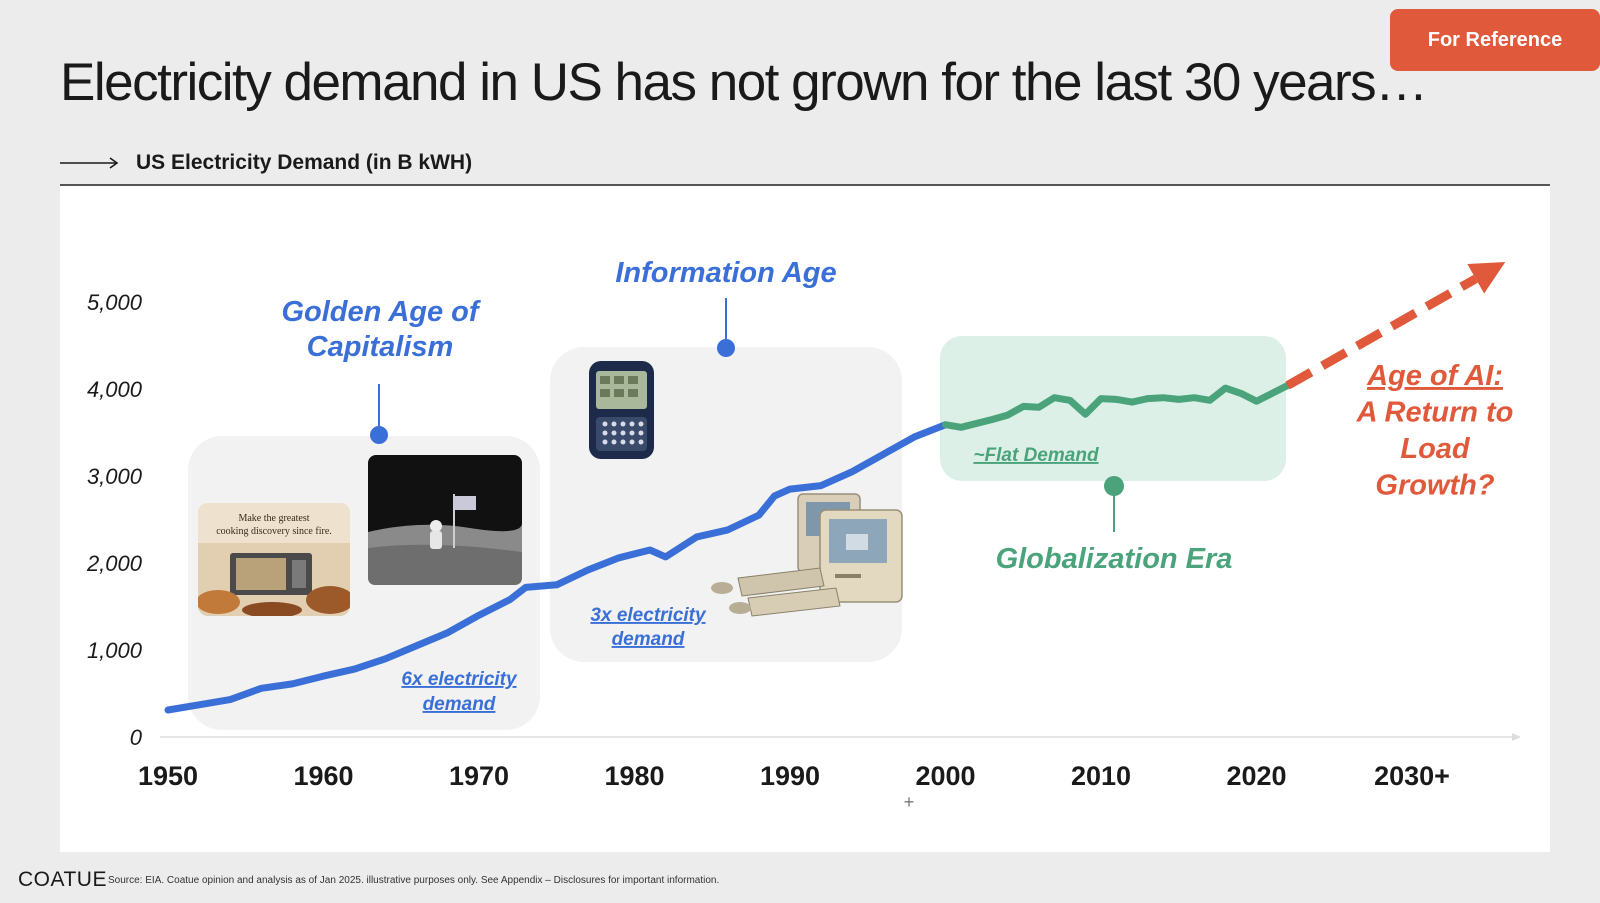 Image resolution: width=1600 pixels, height=903 pixels. Describe the element at coordinates (1381, 332) in the screenshot. I see `projection-dashed-line` at that location.